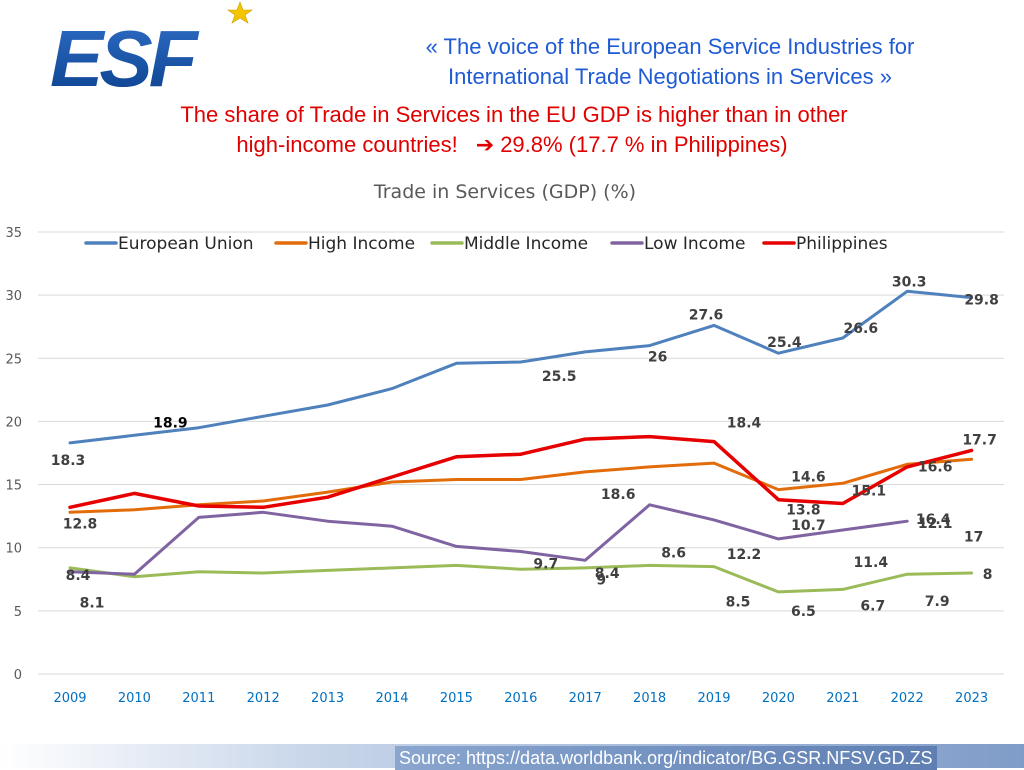 This screenshot has height=770, width=1024. I want to click on data-label: 16.4, so click(933, 520).